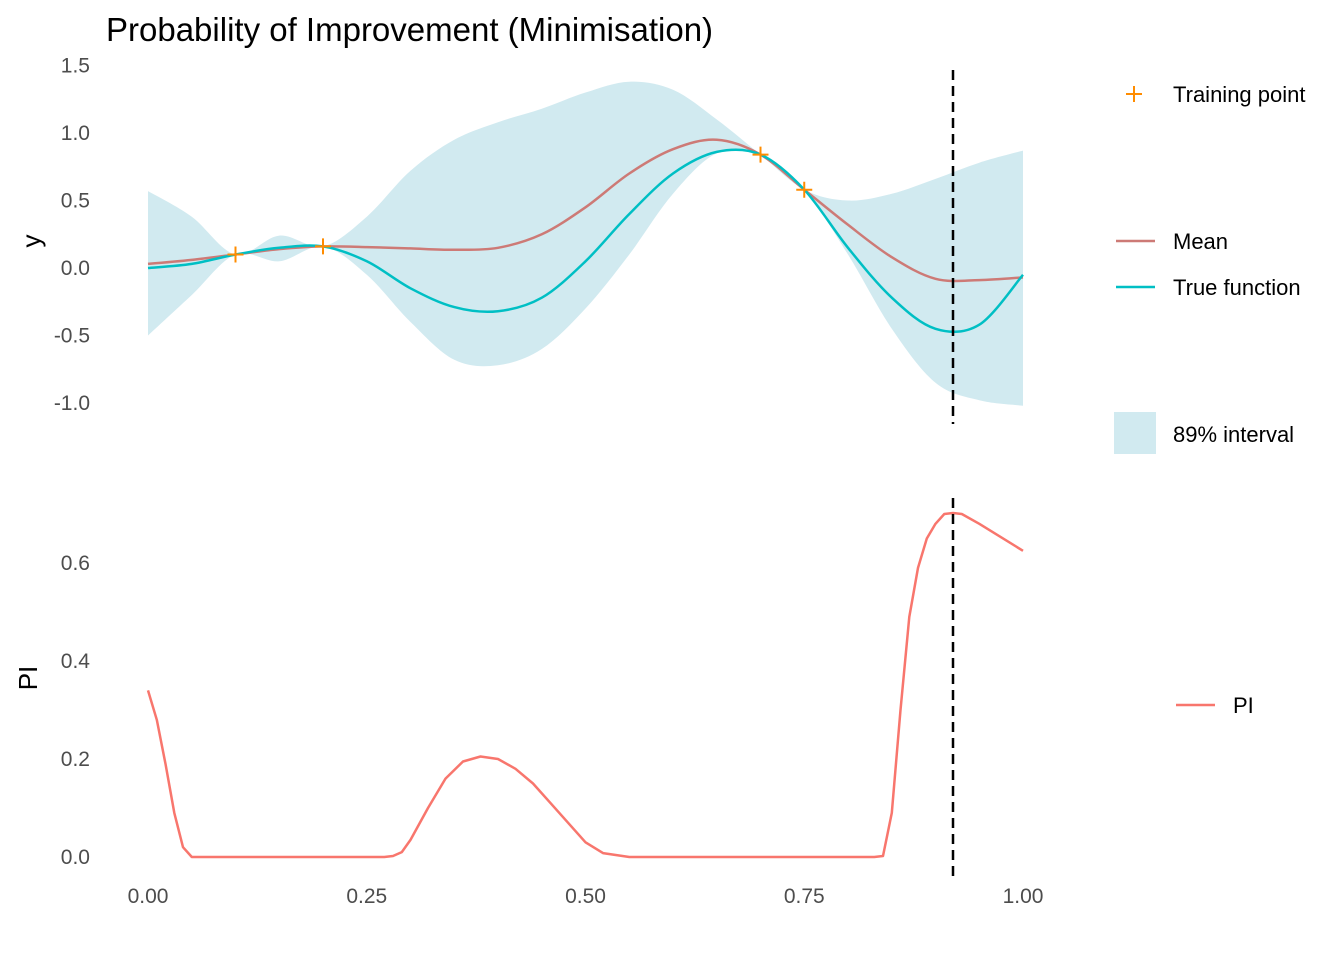  What do you see at coordinates (72, 336) in the screenshot?
I see `top-y-tick-label: -0.5` at bounding box center [72, 336].